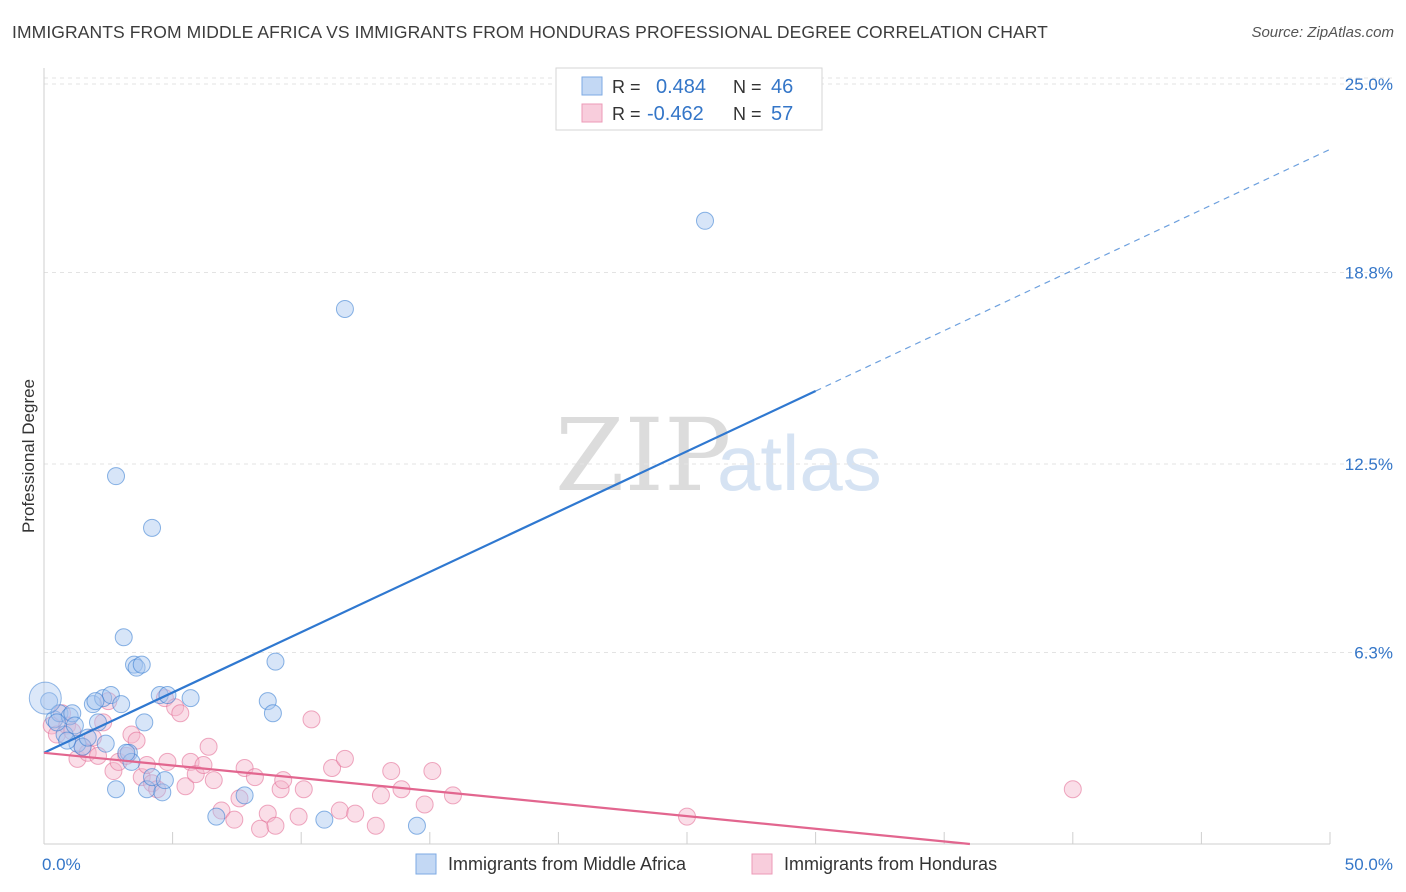 The width and height of the screenshot is (1406, 892). Describe the element at coordinates (747, 87) in the screenshot. I see `legend-n-label-1: N =` at that location.